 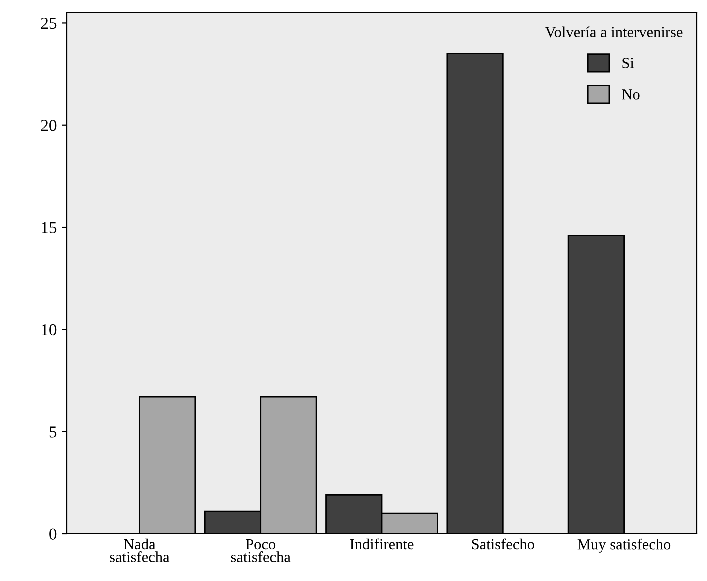 I want to click on y-tick-label: 0, so click(x=53, y=534).